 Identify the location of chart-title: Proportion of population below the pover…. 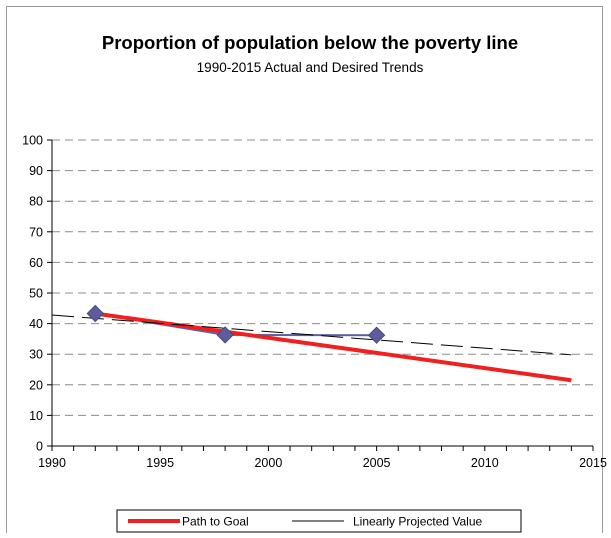
(310, 42).